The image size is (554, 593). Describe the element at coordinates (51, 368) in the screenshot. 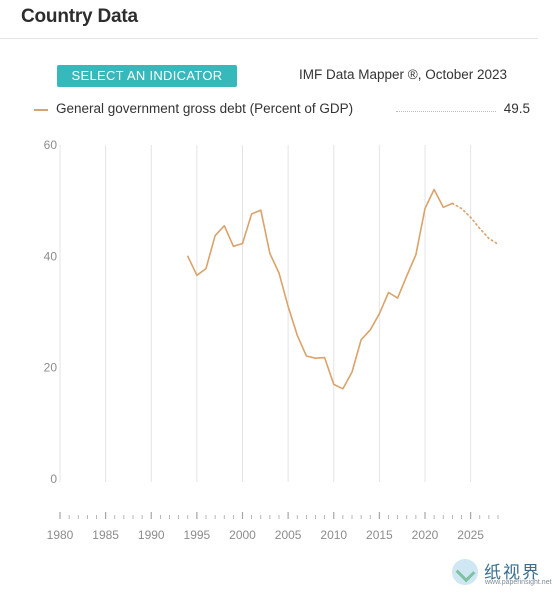

I see `y-tick-label: 20` at that location.